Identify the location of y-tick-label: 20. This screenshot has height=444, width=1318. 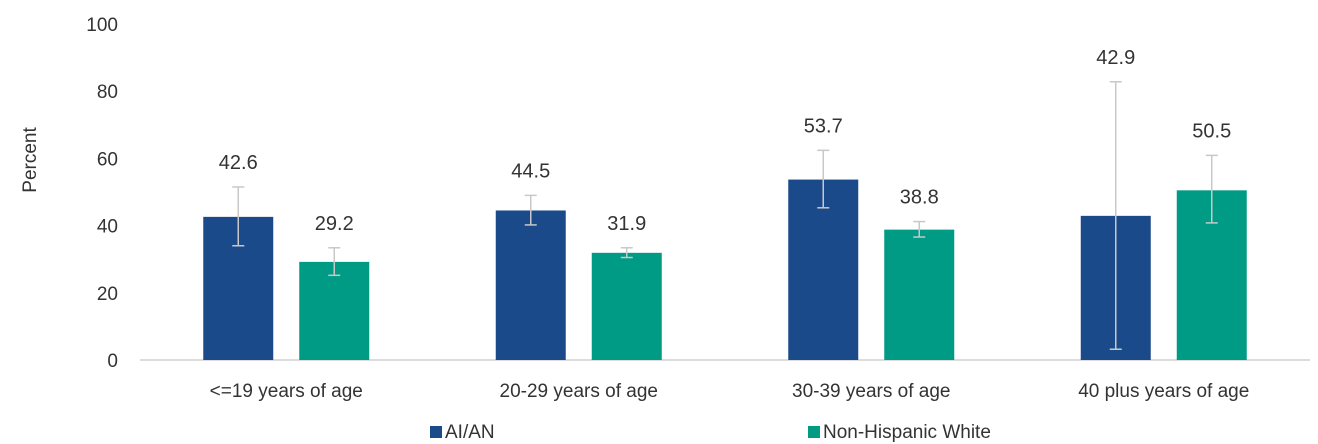
(107, 294).